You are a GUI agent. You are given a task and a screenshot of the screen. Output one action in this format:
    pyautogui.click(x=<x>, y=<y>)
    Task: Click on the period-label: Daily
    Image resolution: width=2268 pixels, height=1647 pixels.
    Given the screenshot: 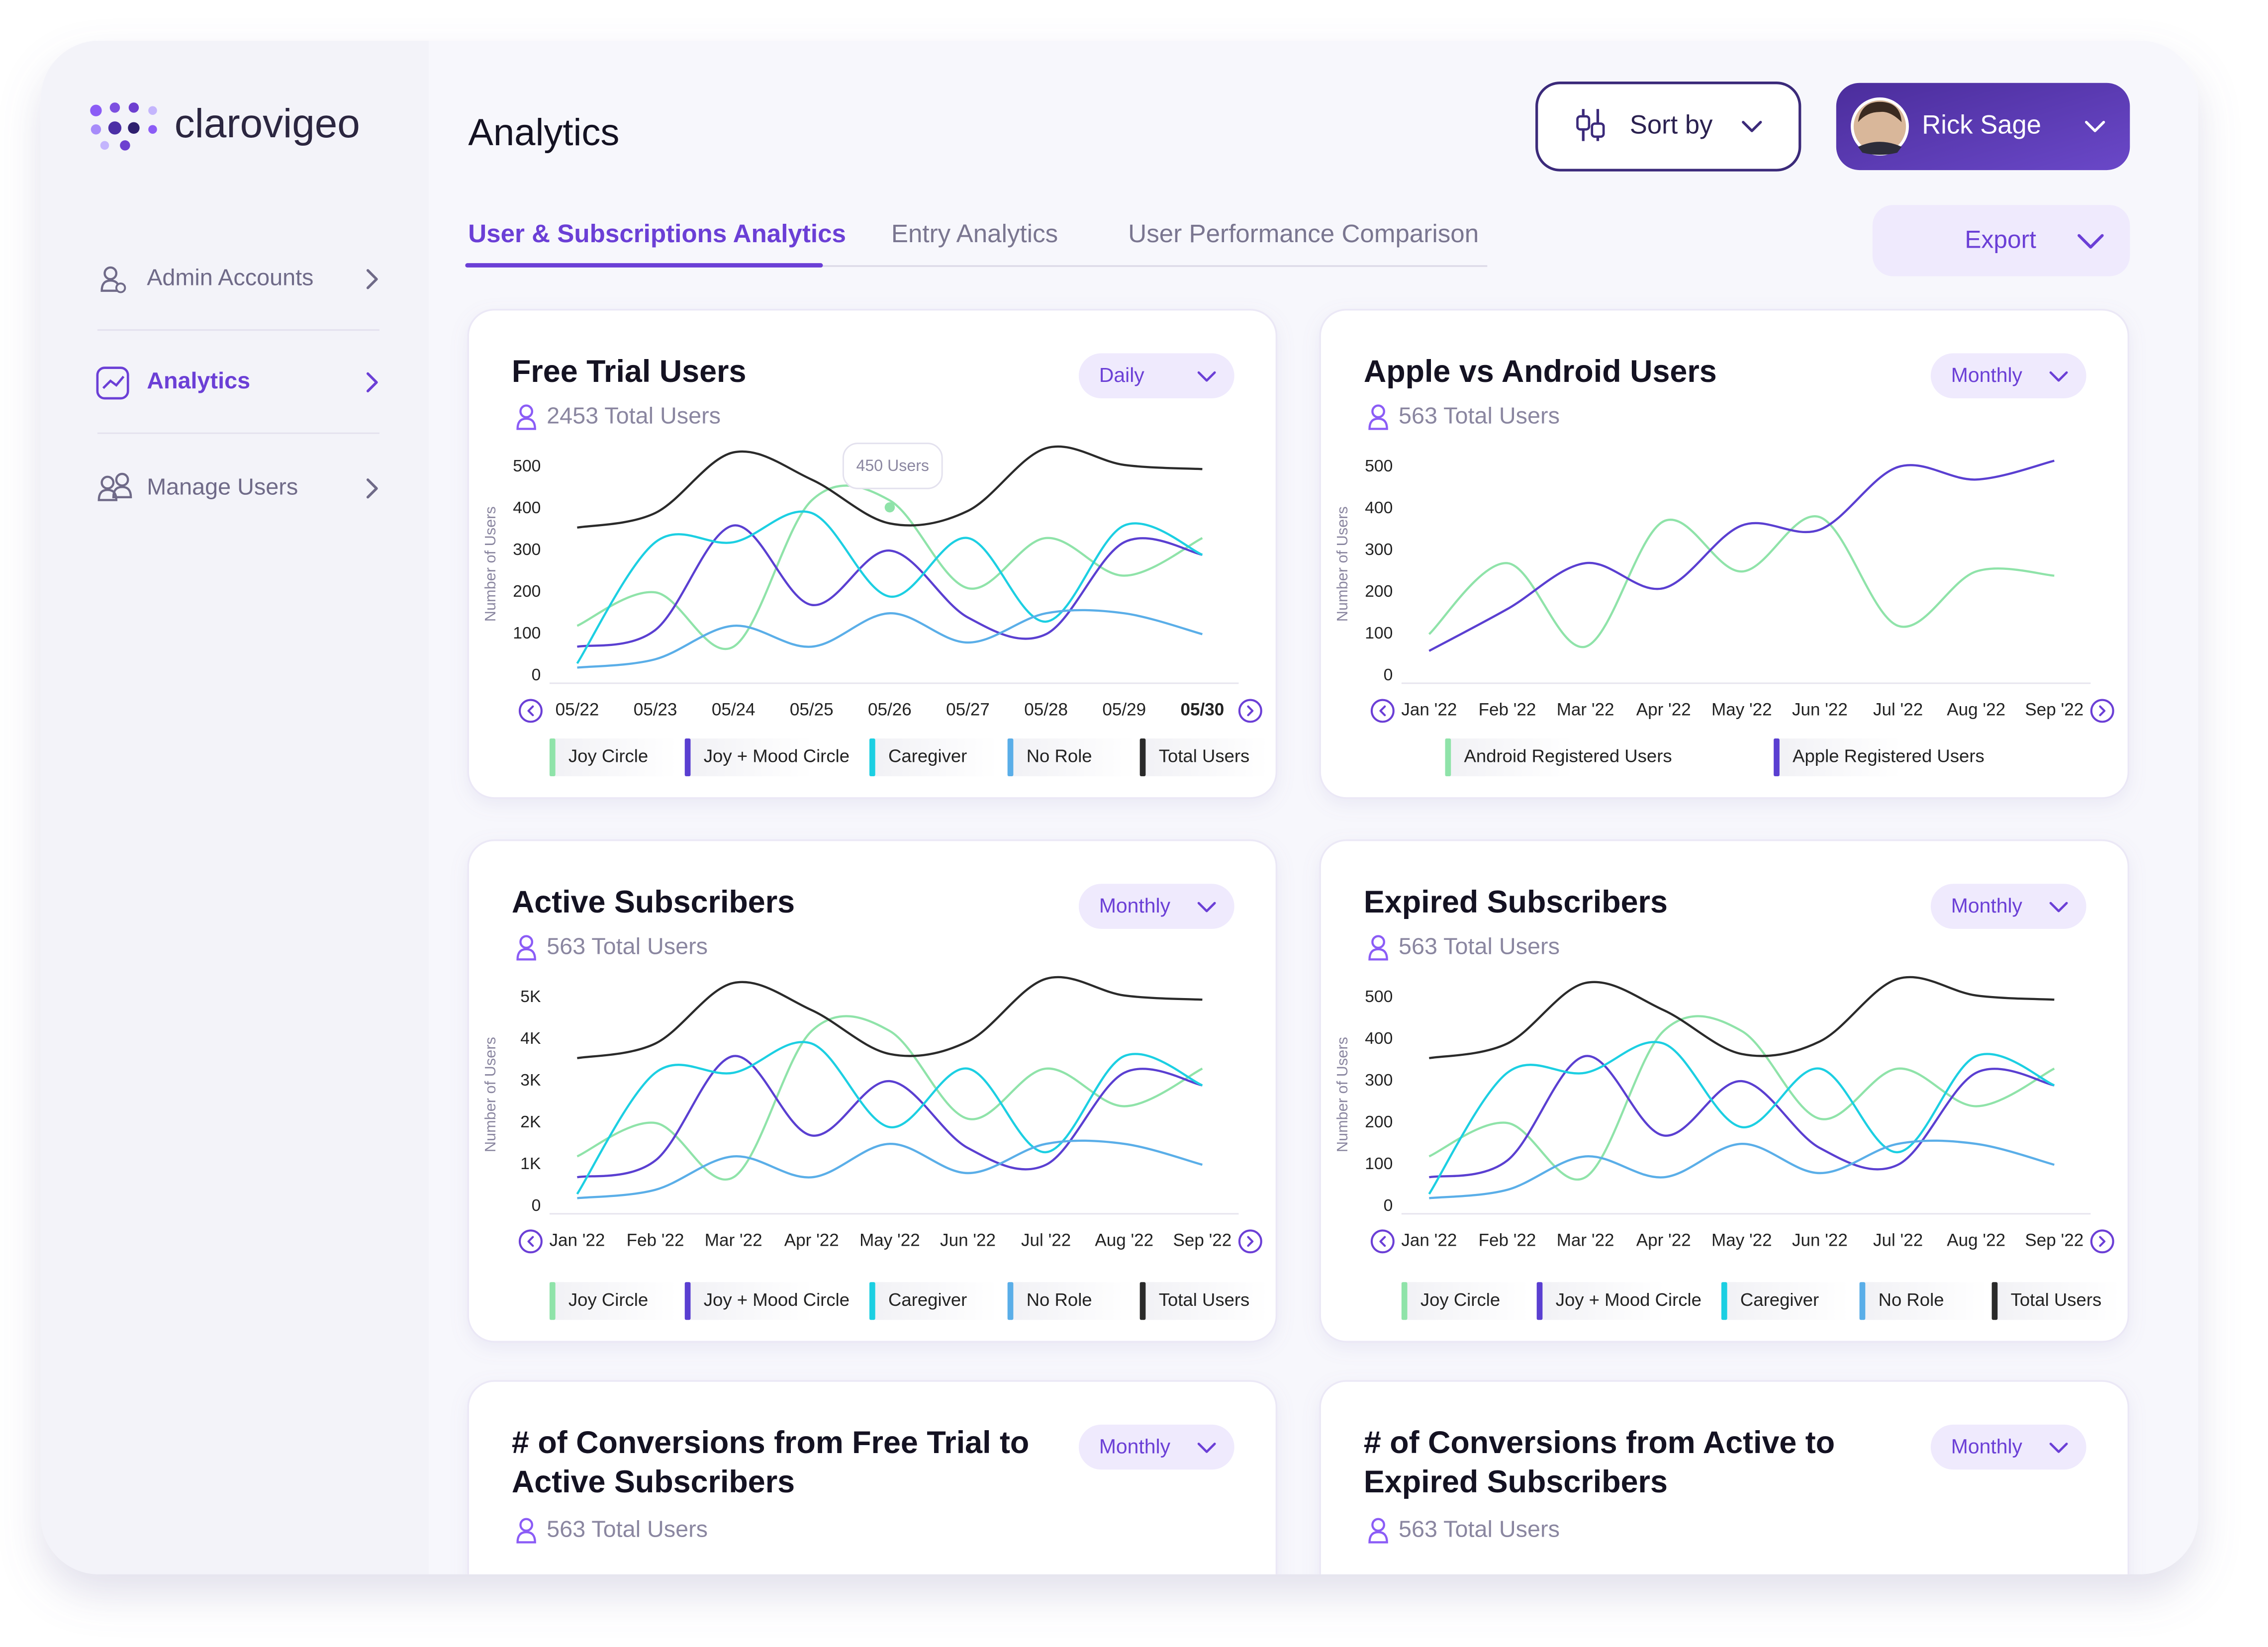 What is the action you would take?
    pyautogui.click(x=1121, y=375)
    